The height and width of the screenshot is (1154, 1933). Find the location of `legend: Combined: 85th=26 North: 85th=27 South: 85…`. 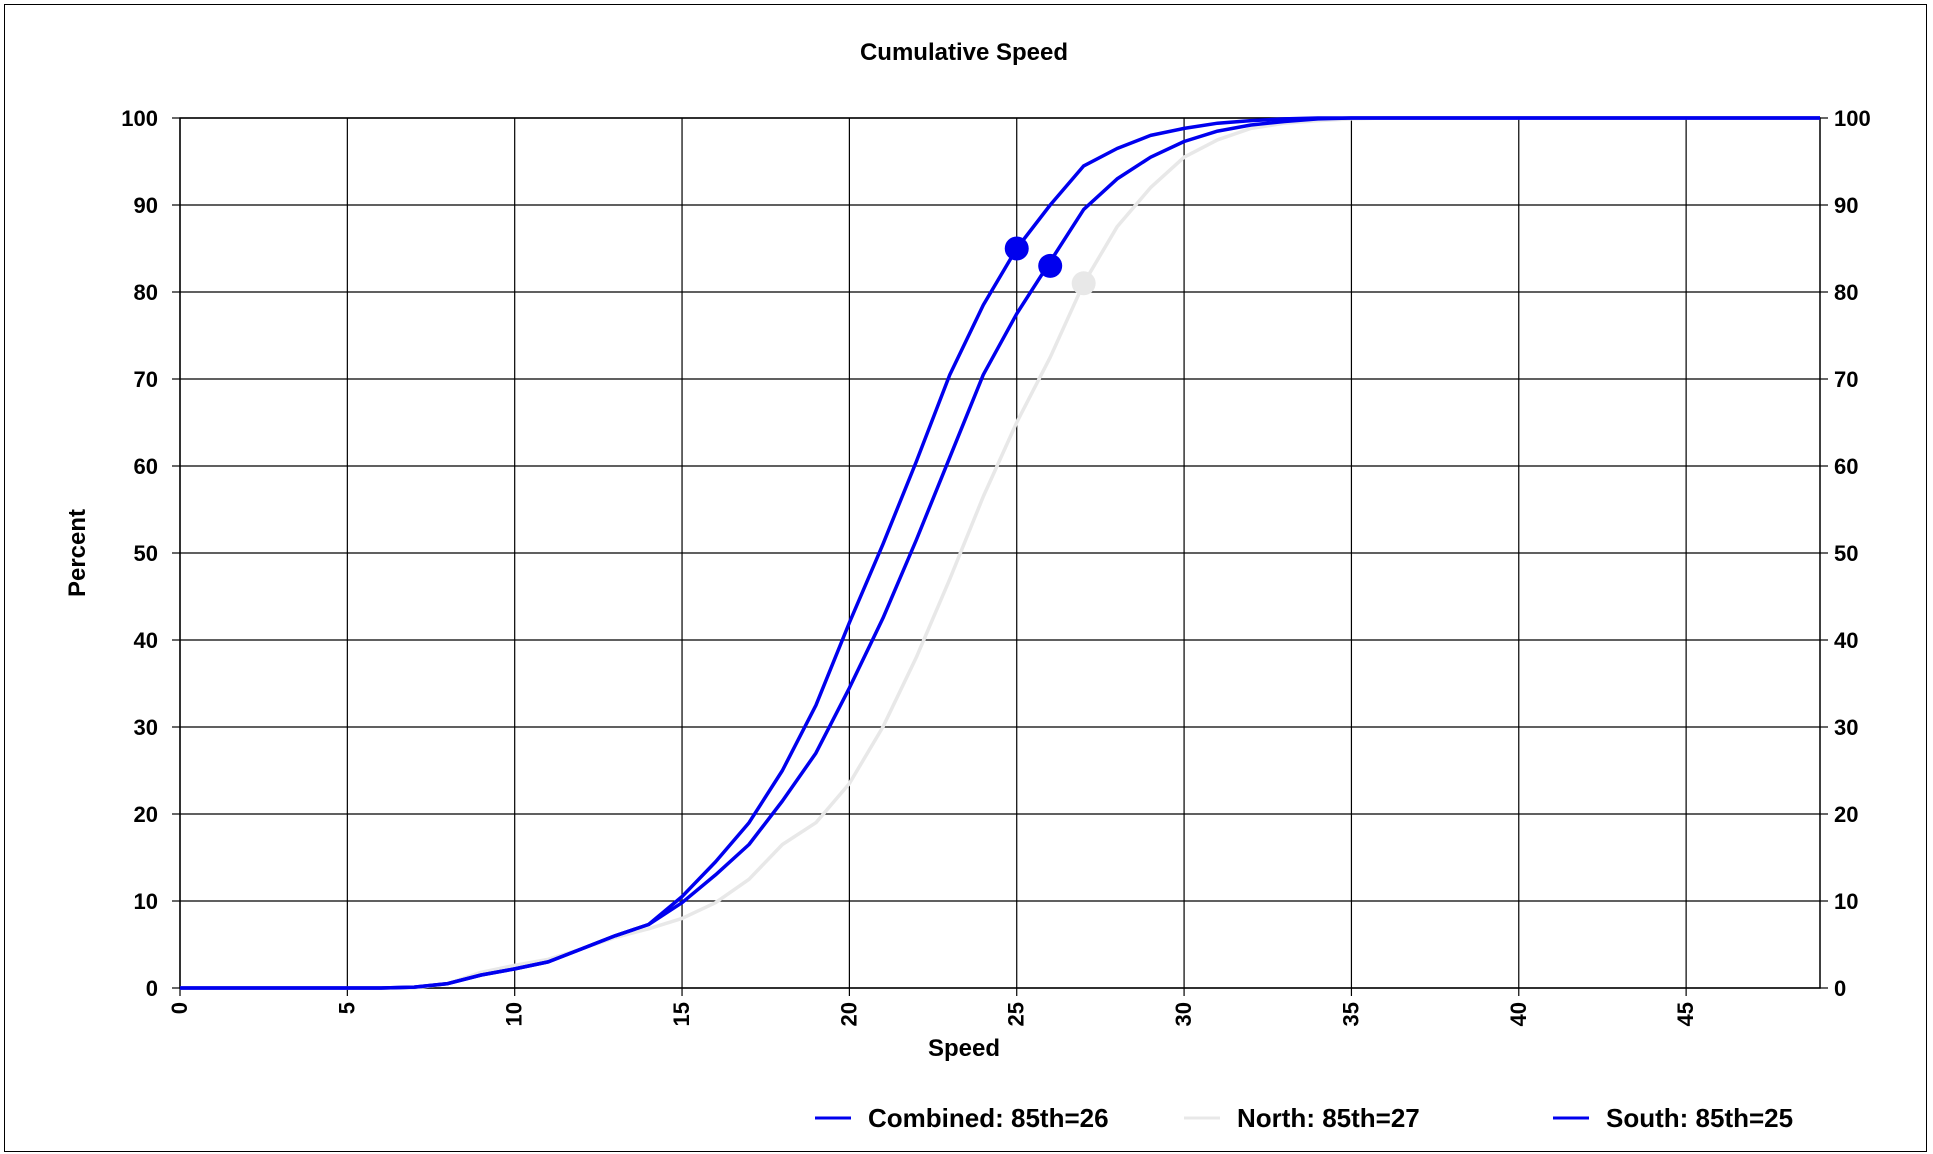

legend: Combined: 85th=26 North: 85th=27 South: 85… is located at coordinates (1304, 1118).